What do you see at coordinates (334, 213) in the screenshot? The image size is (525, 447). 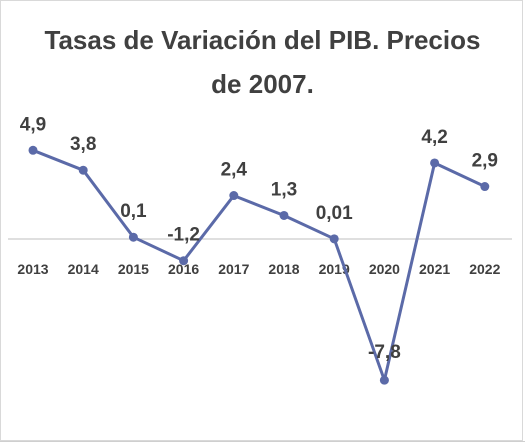 I see `data-label: 0,01` at bounding box center [334, 213].